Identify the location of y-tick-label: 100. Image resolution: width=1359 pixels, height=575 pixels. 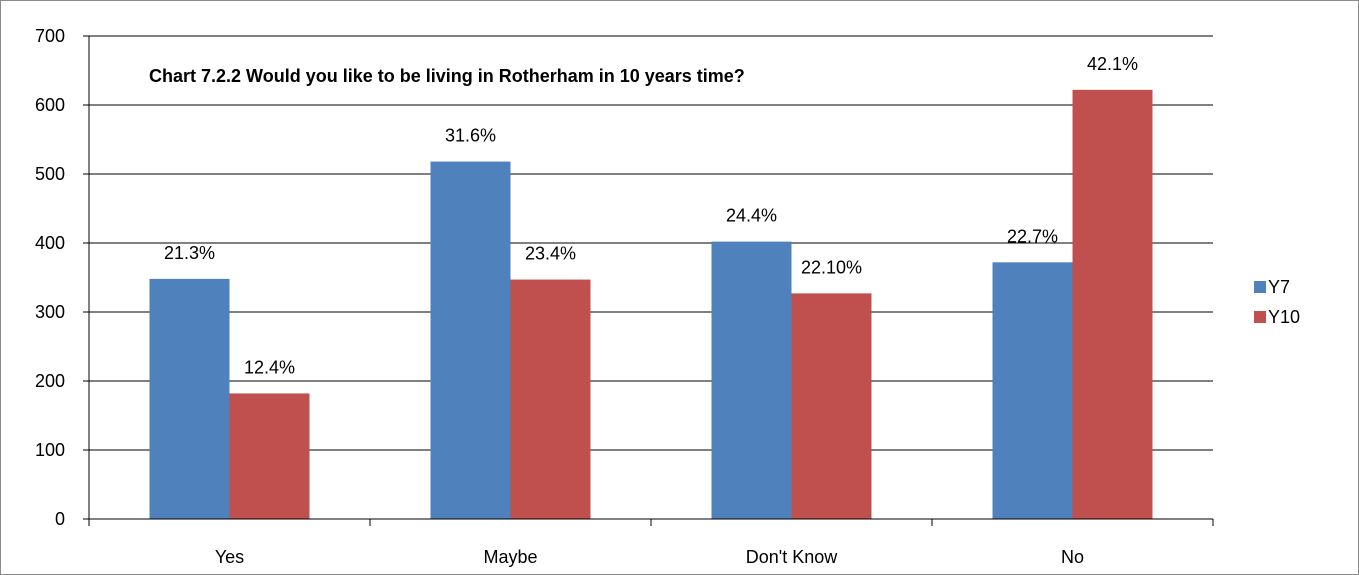
(50, 450).